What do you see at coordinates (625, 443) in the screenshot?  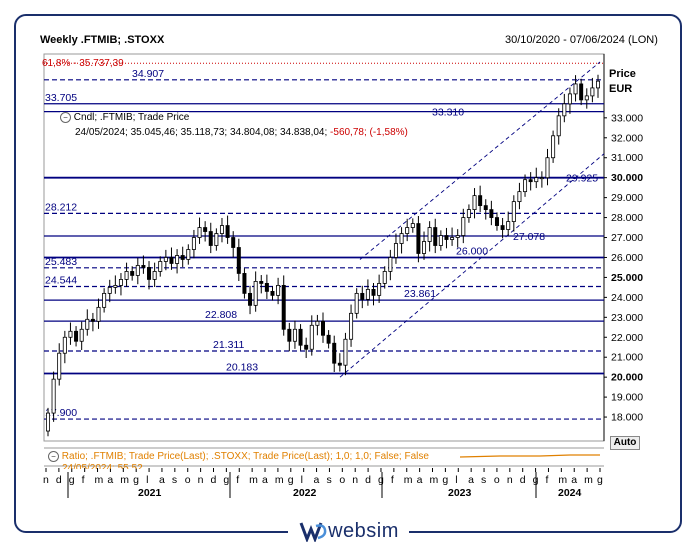 I see `auto-scale-button: Auto` at bounding box center [625, 443].